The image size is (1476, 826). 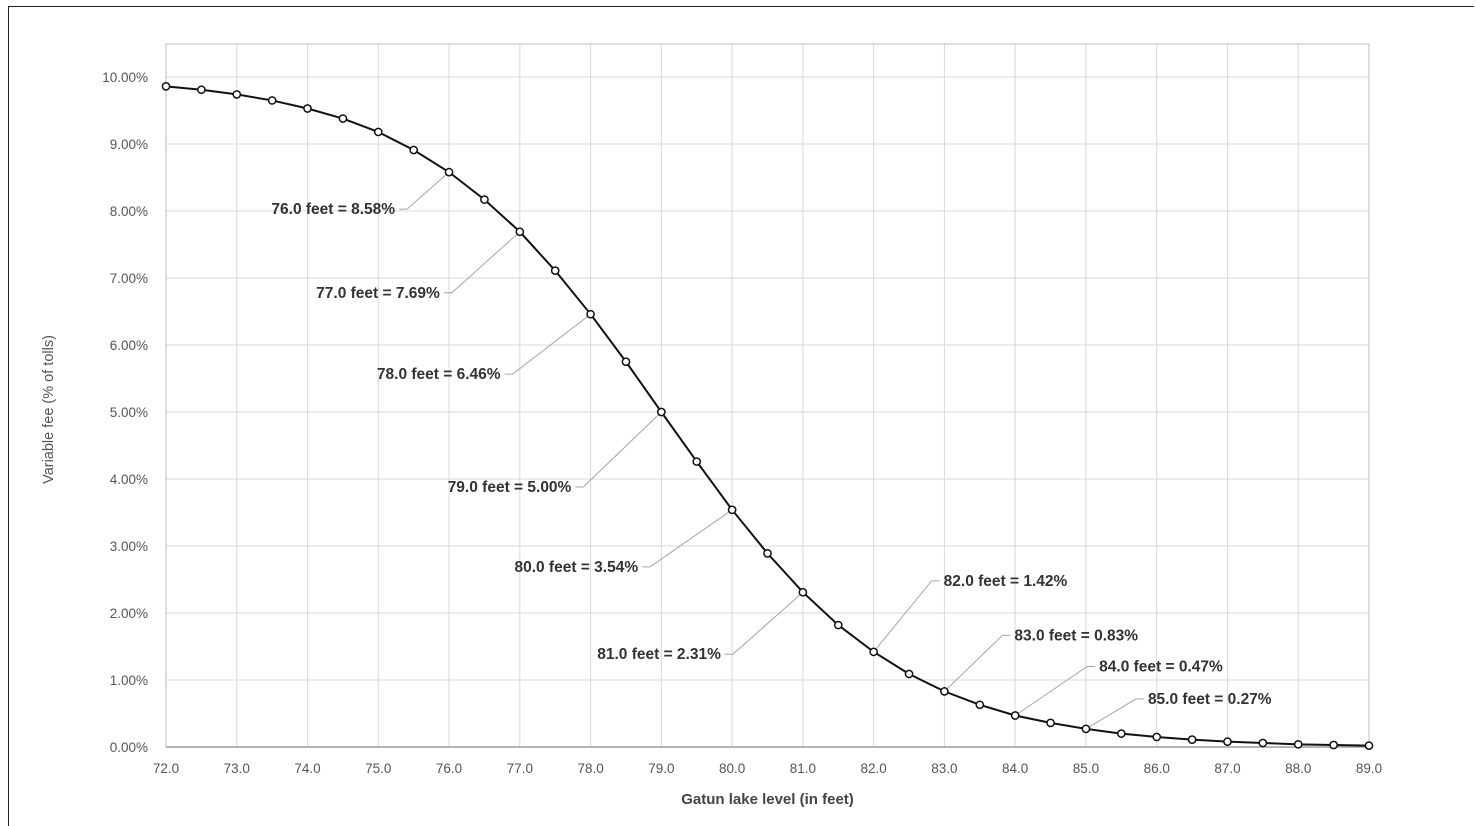 I want to click on x-tick-label: 74.0, so click(x=307, y=768).